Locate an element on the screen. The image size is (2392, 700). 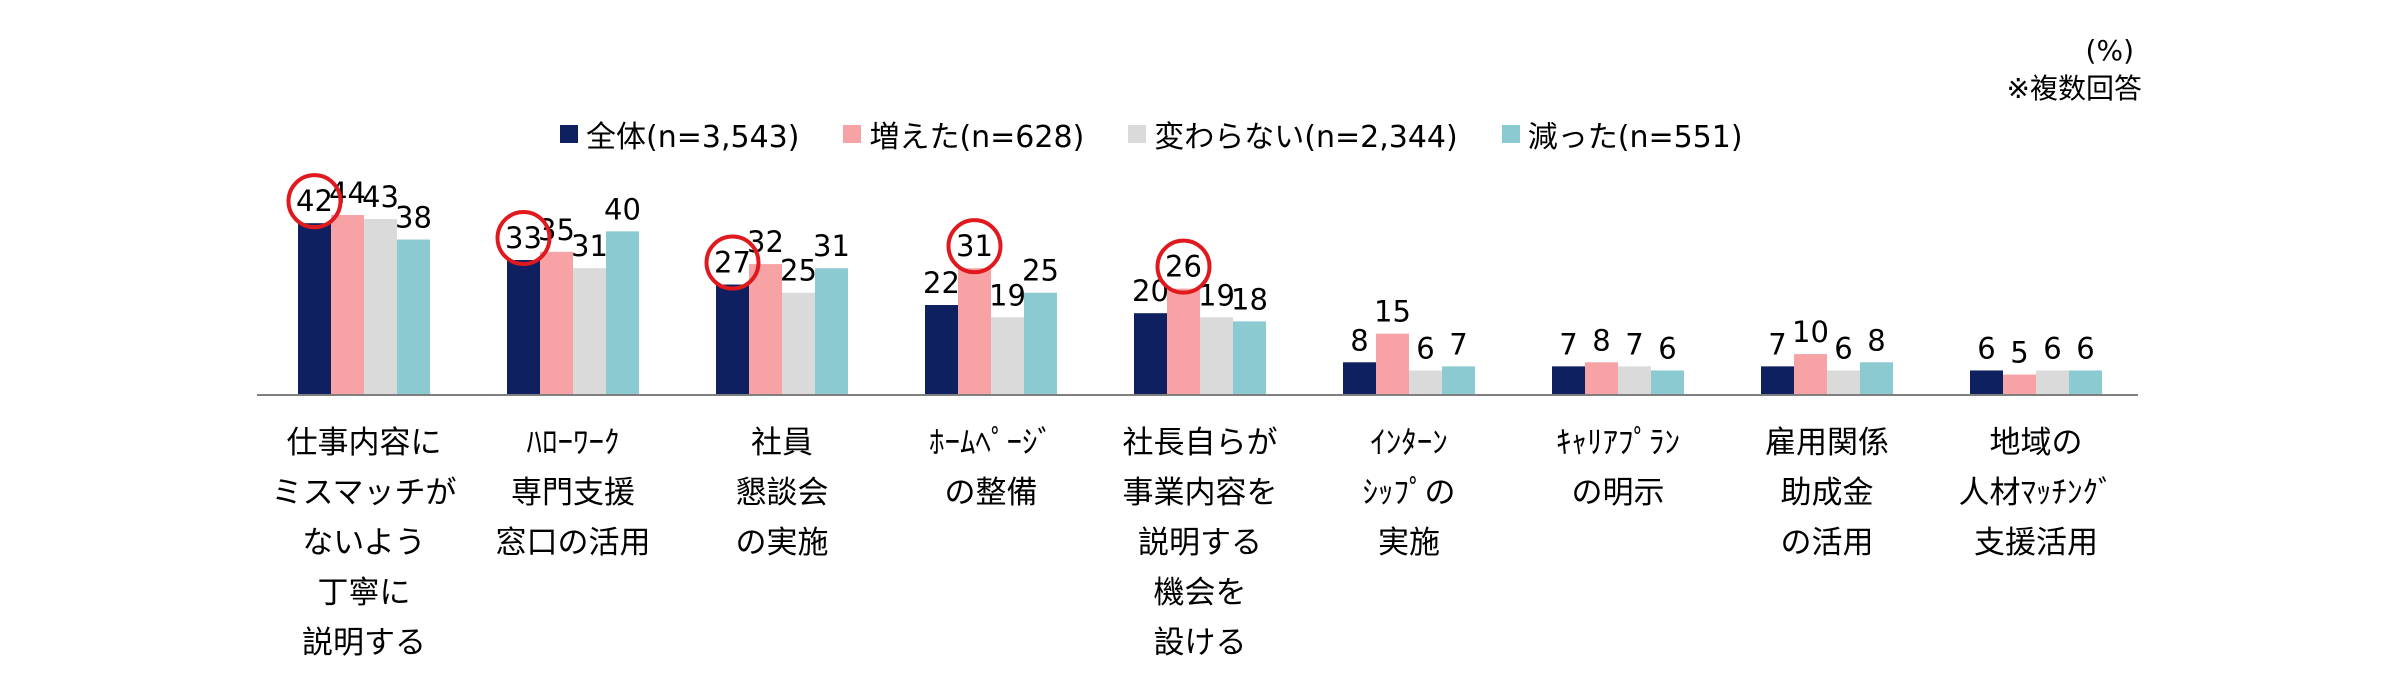
bar-value-label-5-0: 8 is located at coordinates (1359, 340).